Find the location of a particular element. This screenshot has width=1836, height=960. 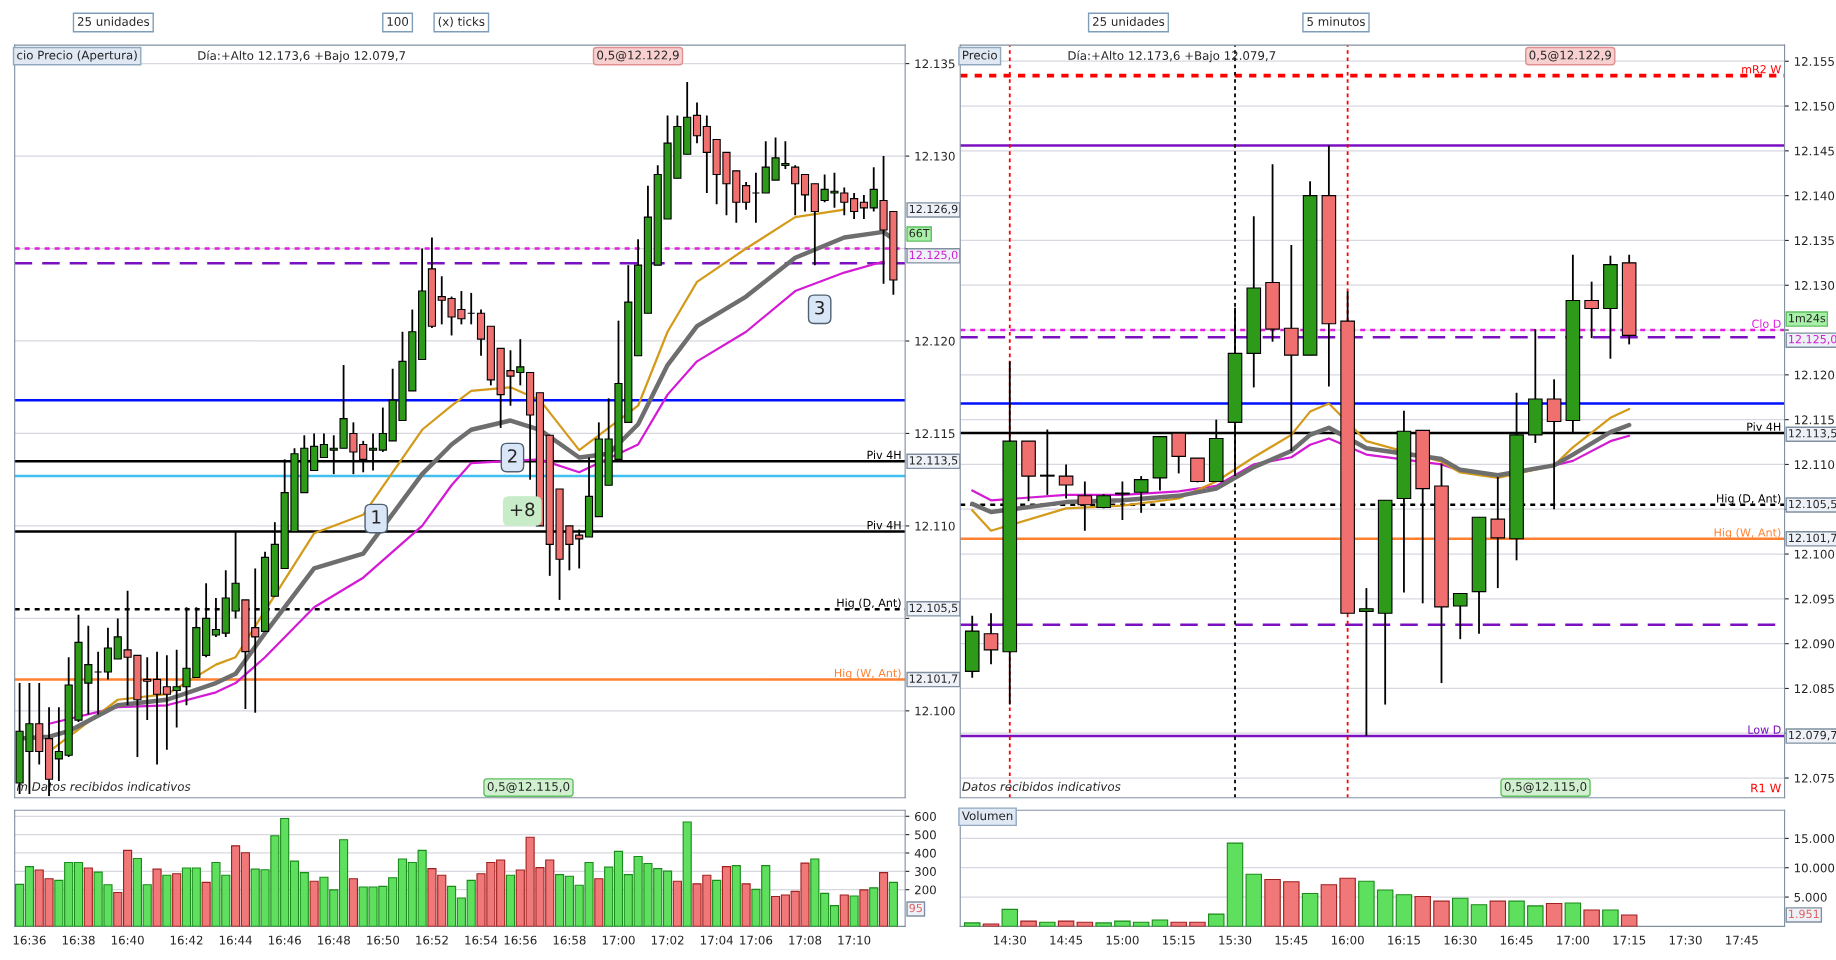

x-tick-label: 16:56 is located at coordinates (520, 940).